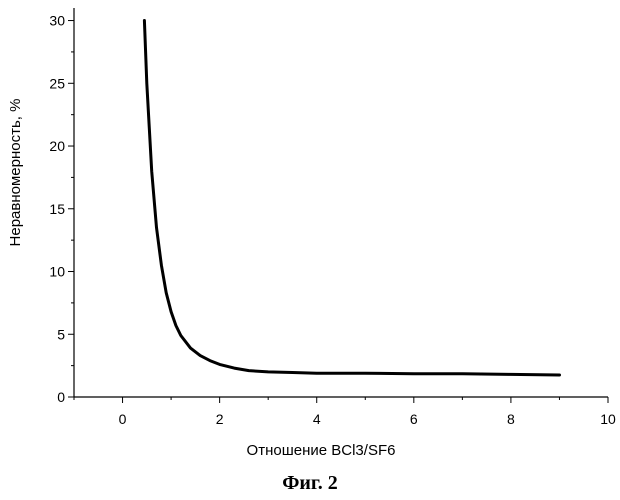 The image size is (620, 500). What do you see at coordinates (61, 334) in the screenshot?
I see `y-tick-label: 5` at bounding box center [61, 334].